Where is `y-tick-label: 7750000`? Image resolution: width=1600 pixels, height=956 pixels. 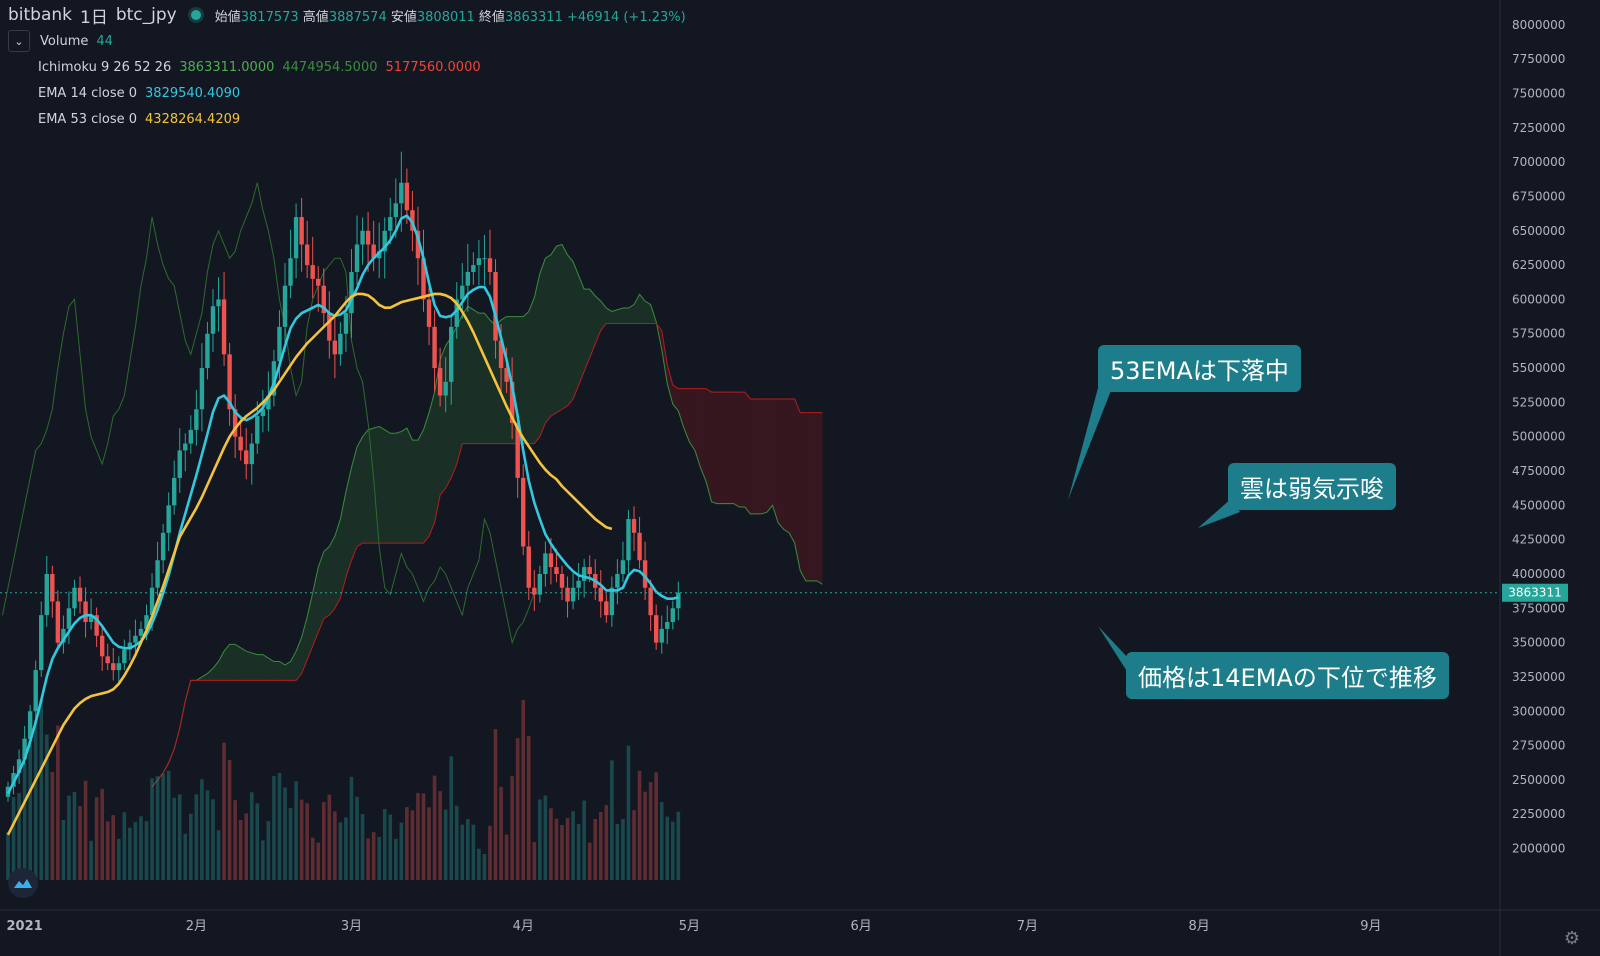
y-tick-label: 7750000 is located at coordinates (1538, 59).